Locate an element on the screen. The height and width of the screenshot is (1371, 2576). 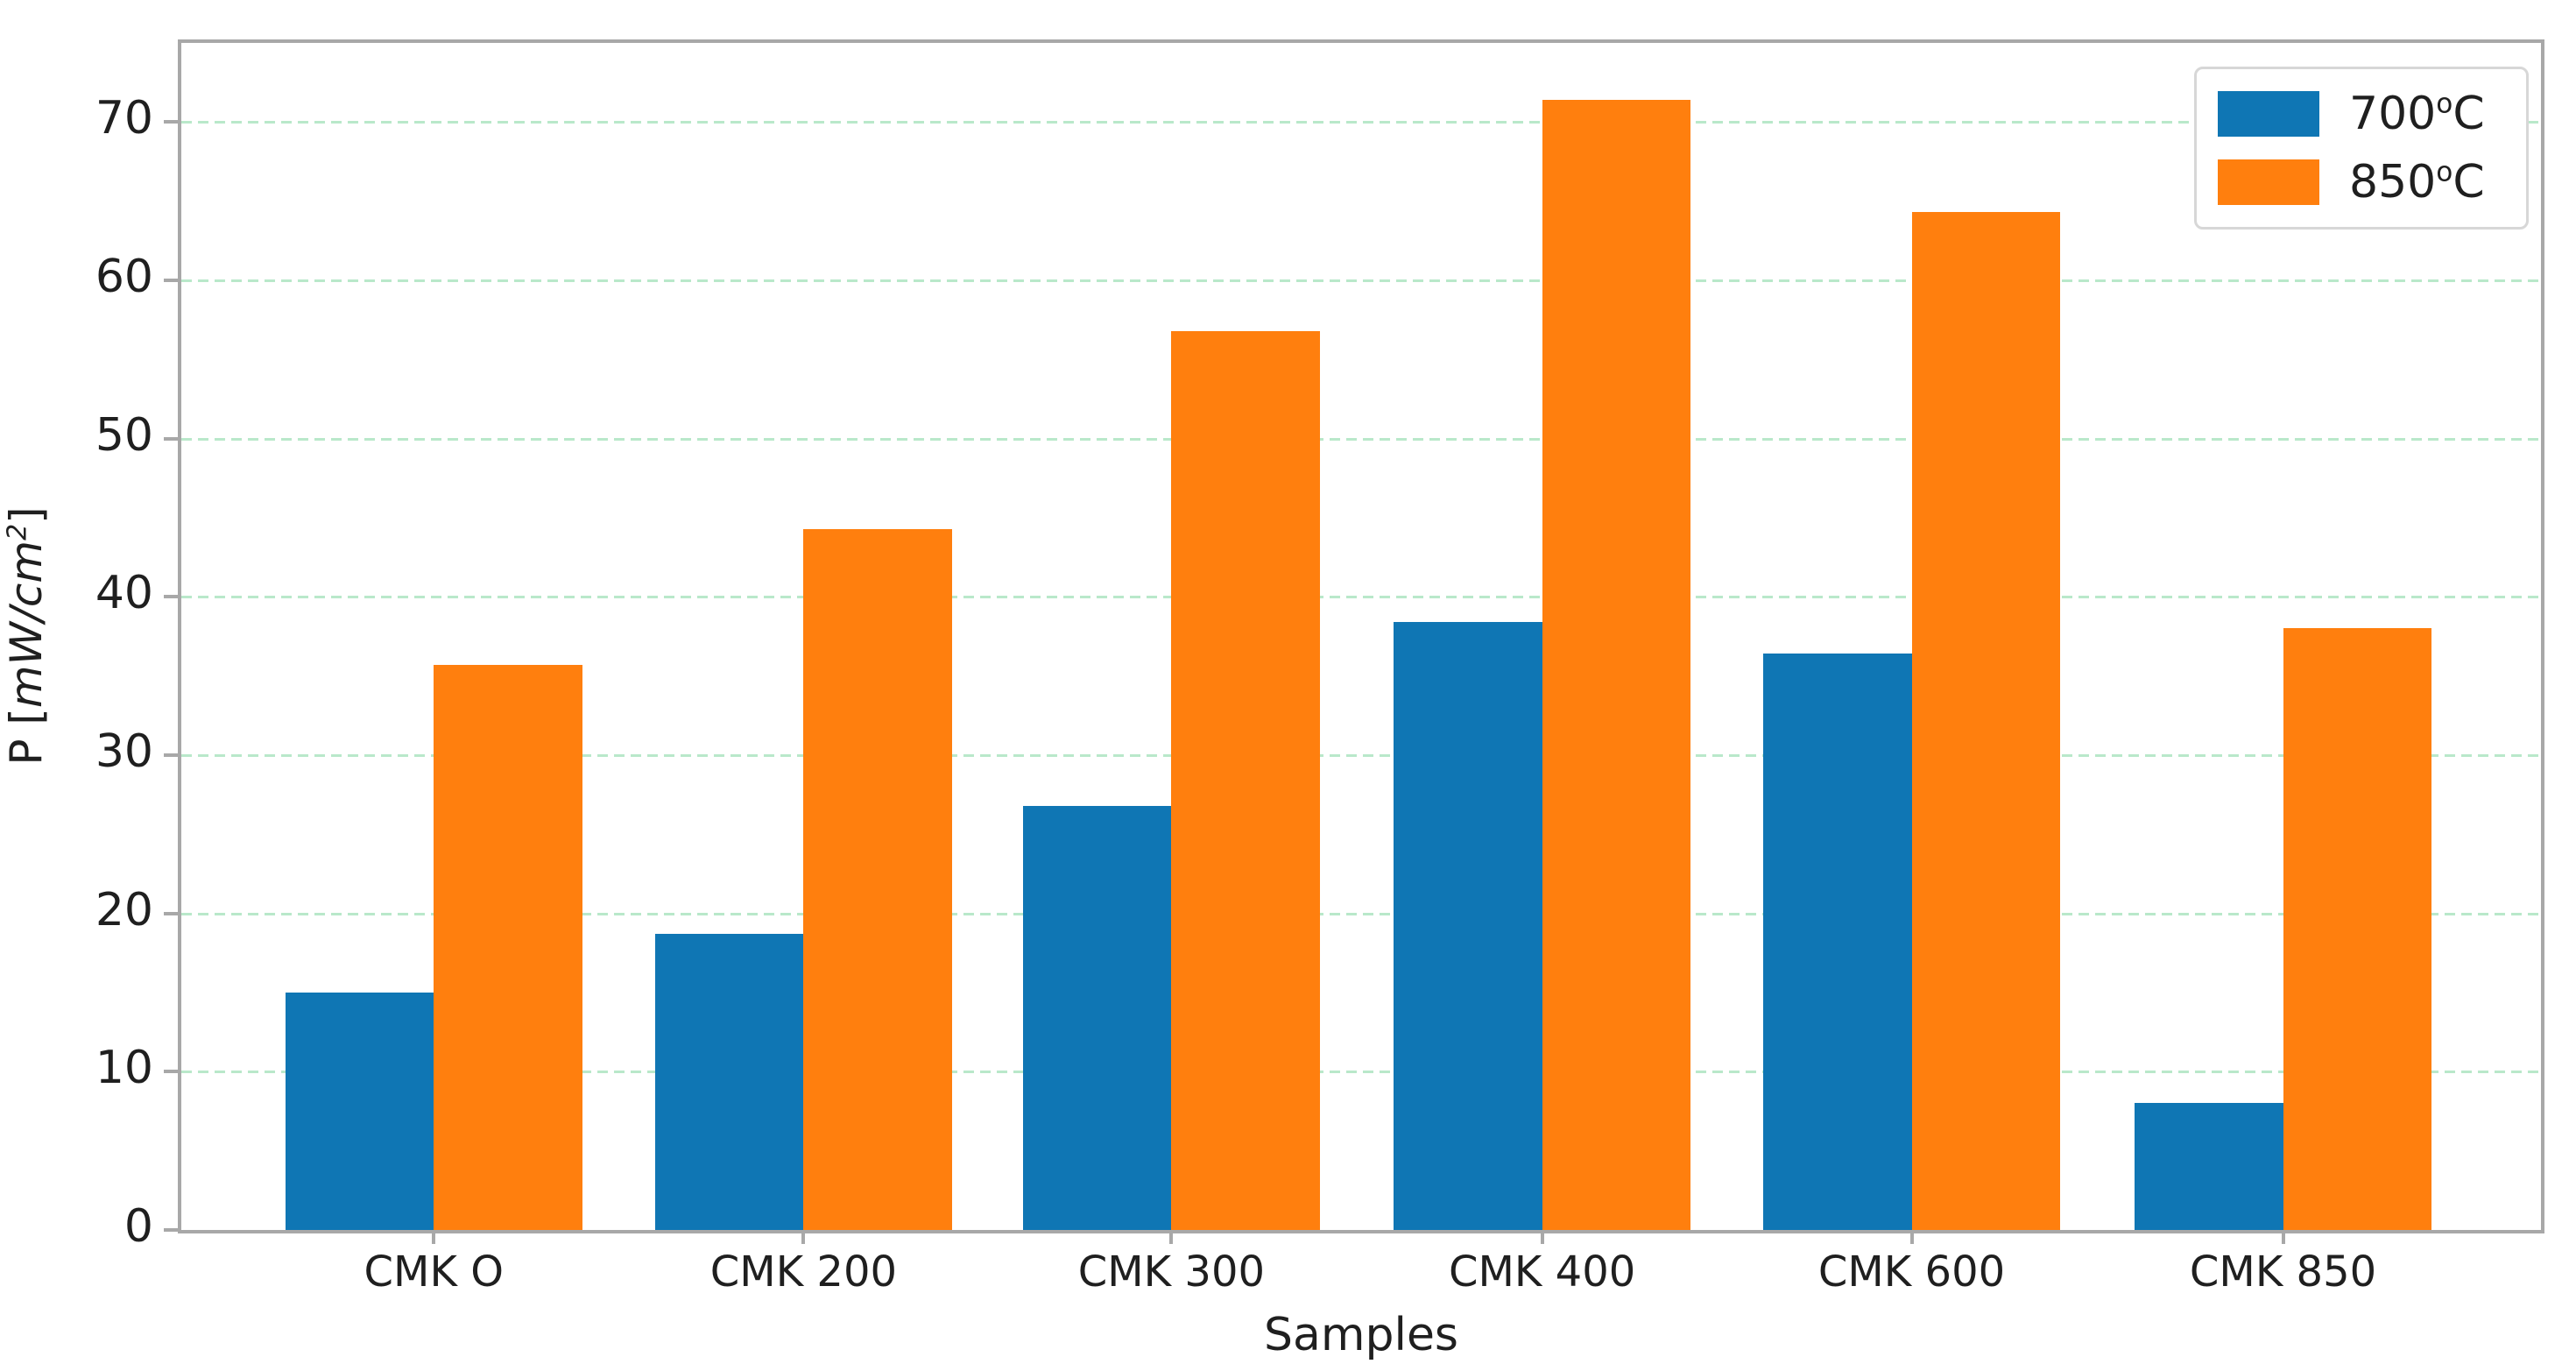
y-tick-label-50: 50 is located at coordinates (124, 435).